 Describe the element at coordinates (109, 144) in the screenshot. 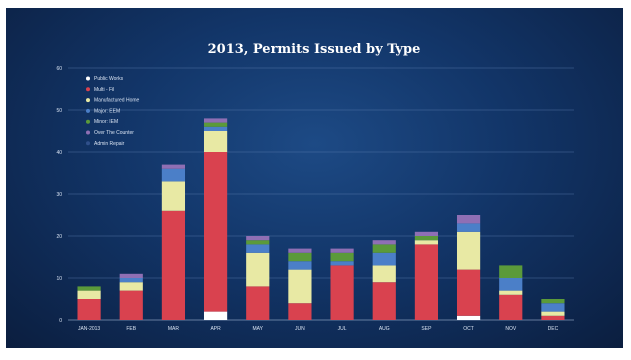

I see `legend-entry: Admin Repair` at that location.